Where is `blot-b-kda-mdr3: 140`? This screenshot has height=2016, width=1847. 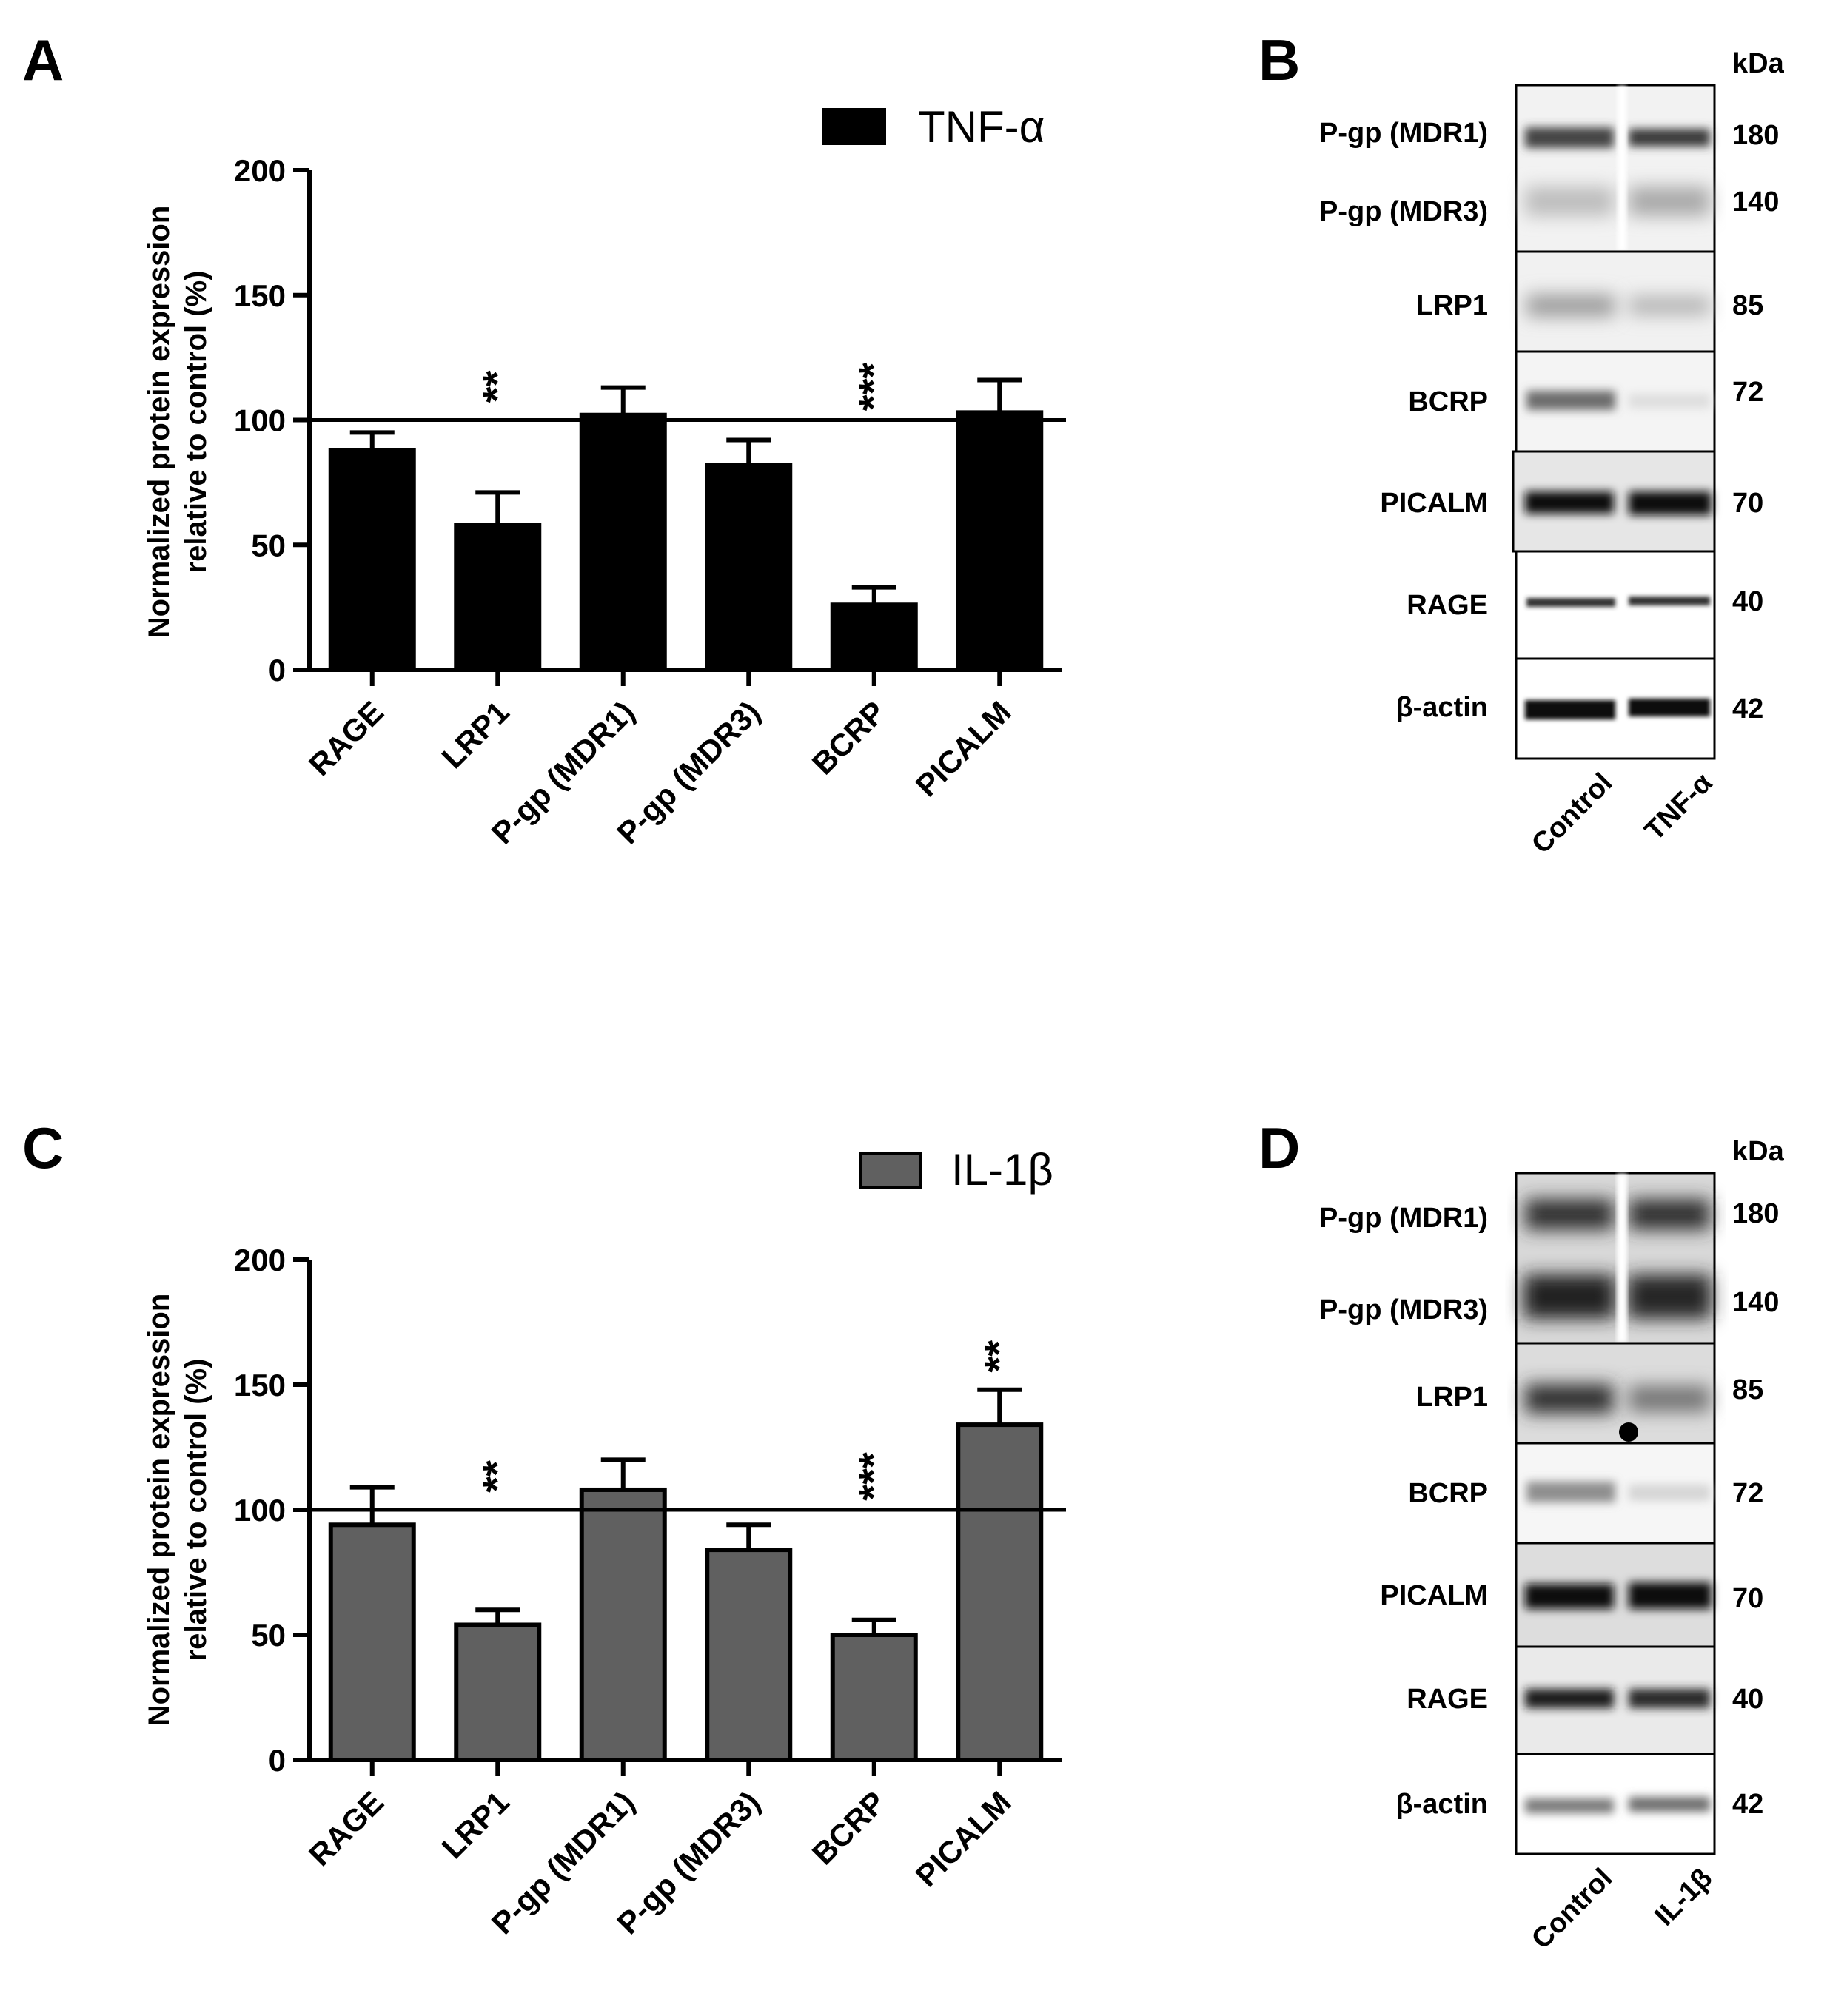 blot-b-kda-mdr3: 140 is located at coordinates (1755, 202).